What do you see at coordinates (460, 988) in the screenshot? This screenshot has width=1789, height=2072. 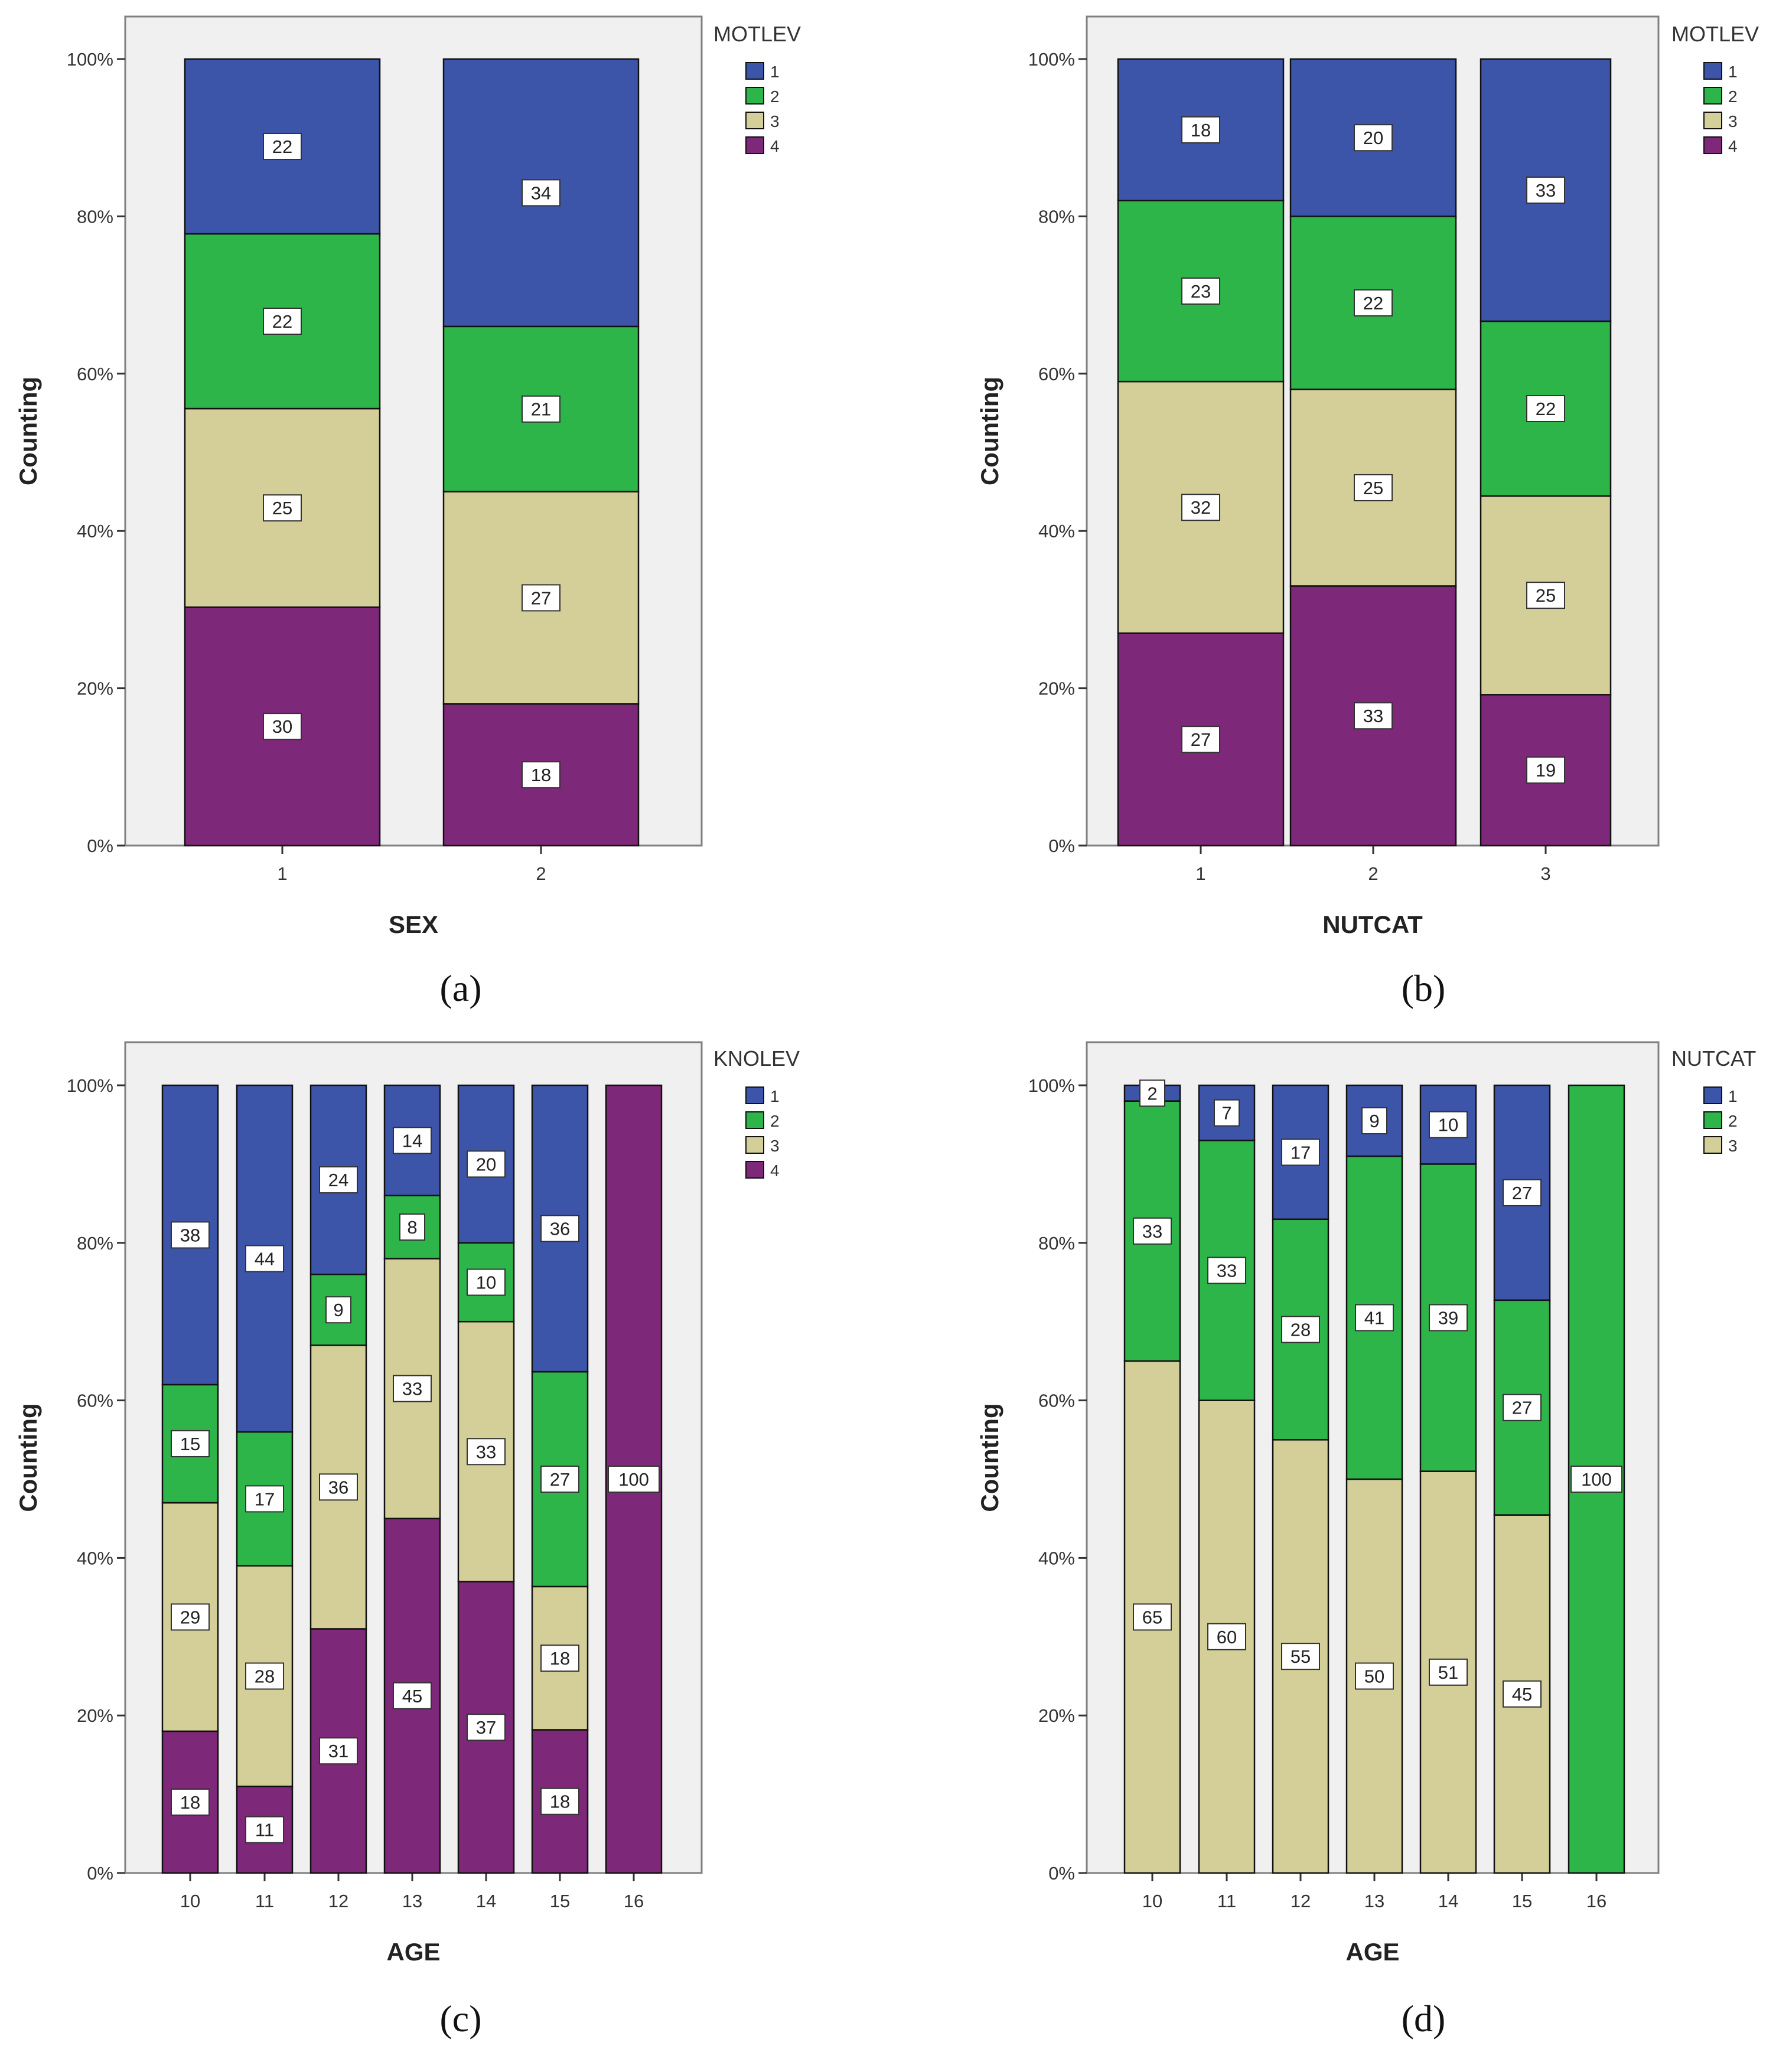 I see `panel-label: (a)` at bounding box center [460, 988].